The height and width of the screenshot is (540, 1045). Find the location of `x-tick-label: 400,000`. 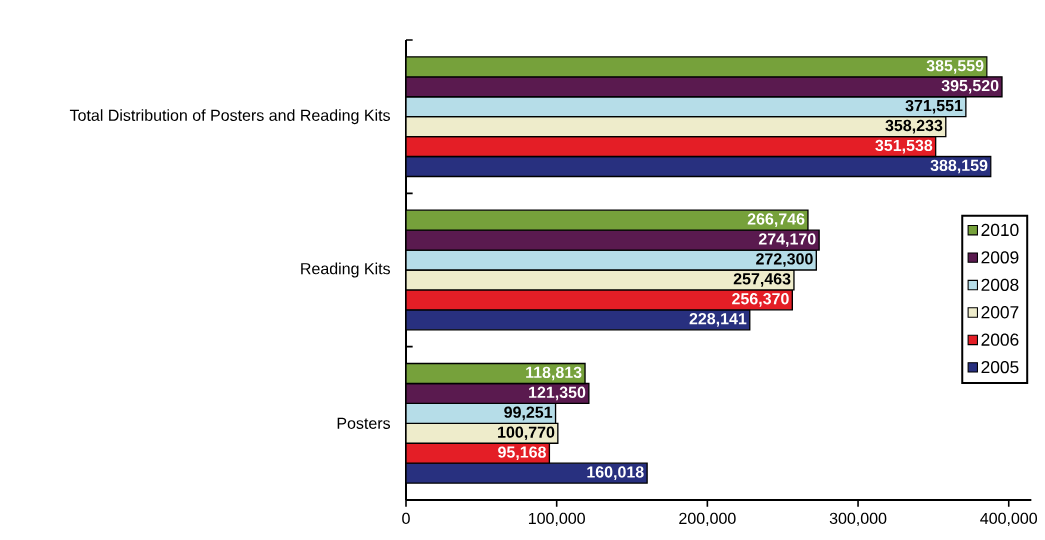

x-tick-label: 400,000 is located at coordinates (1009, 519).